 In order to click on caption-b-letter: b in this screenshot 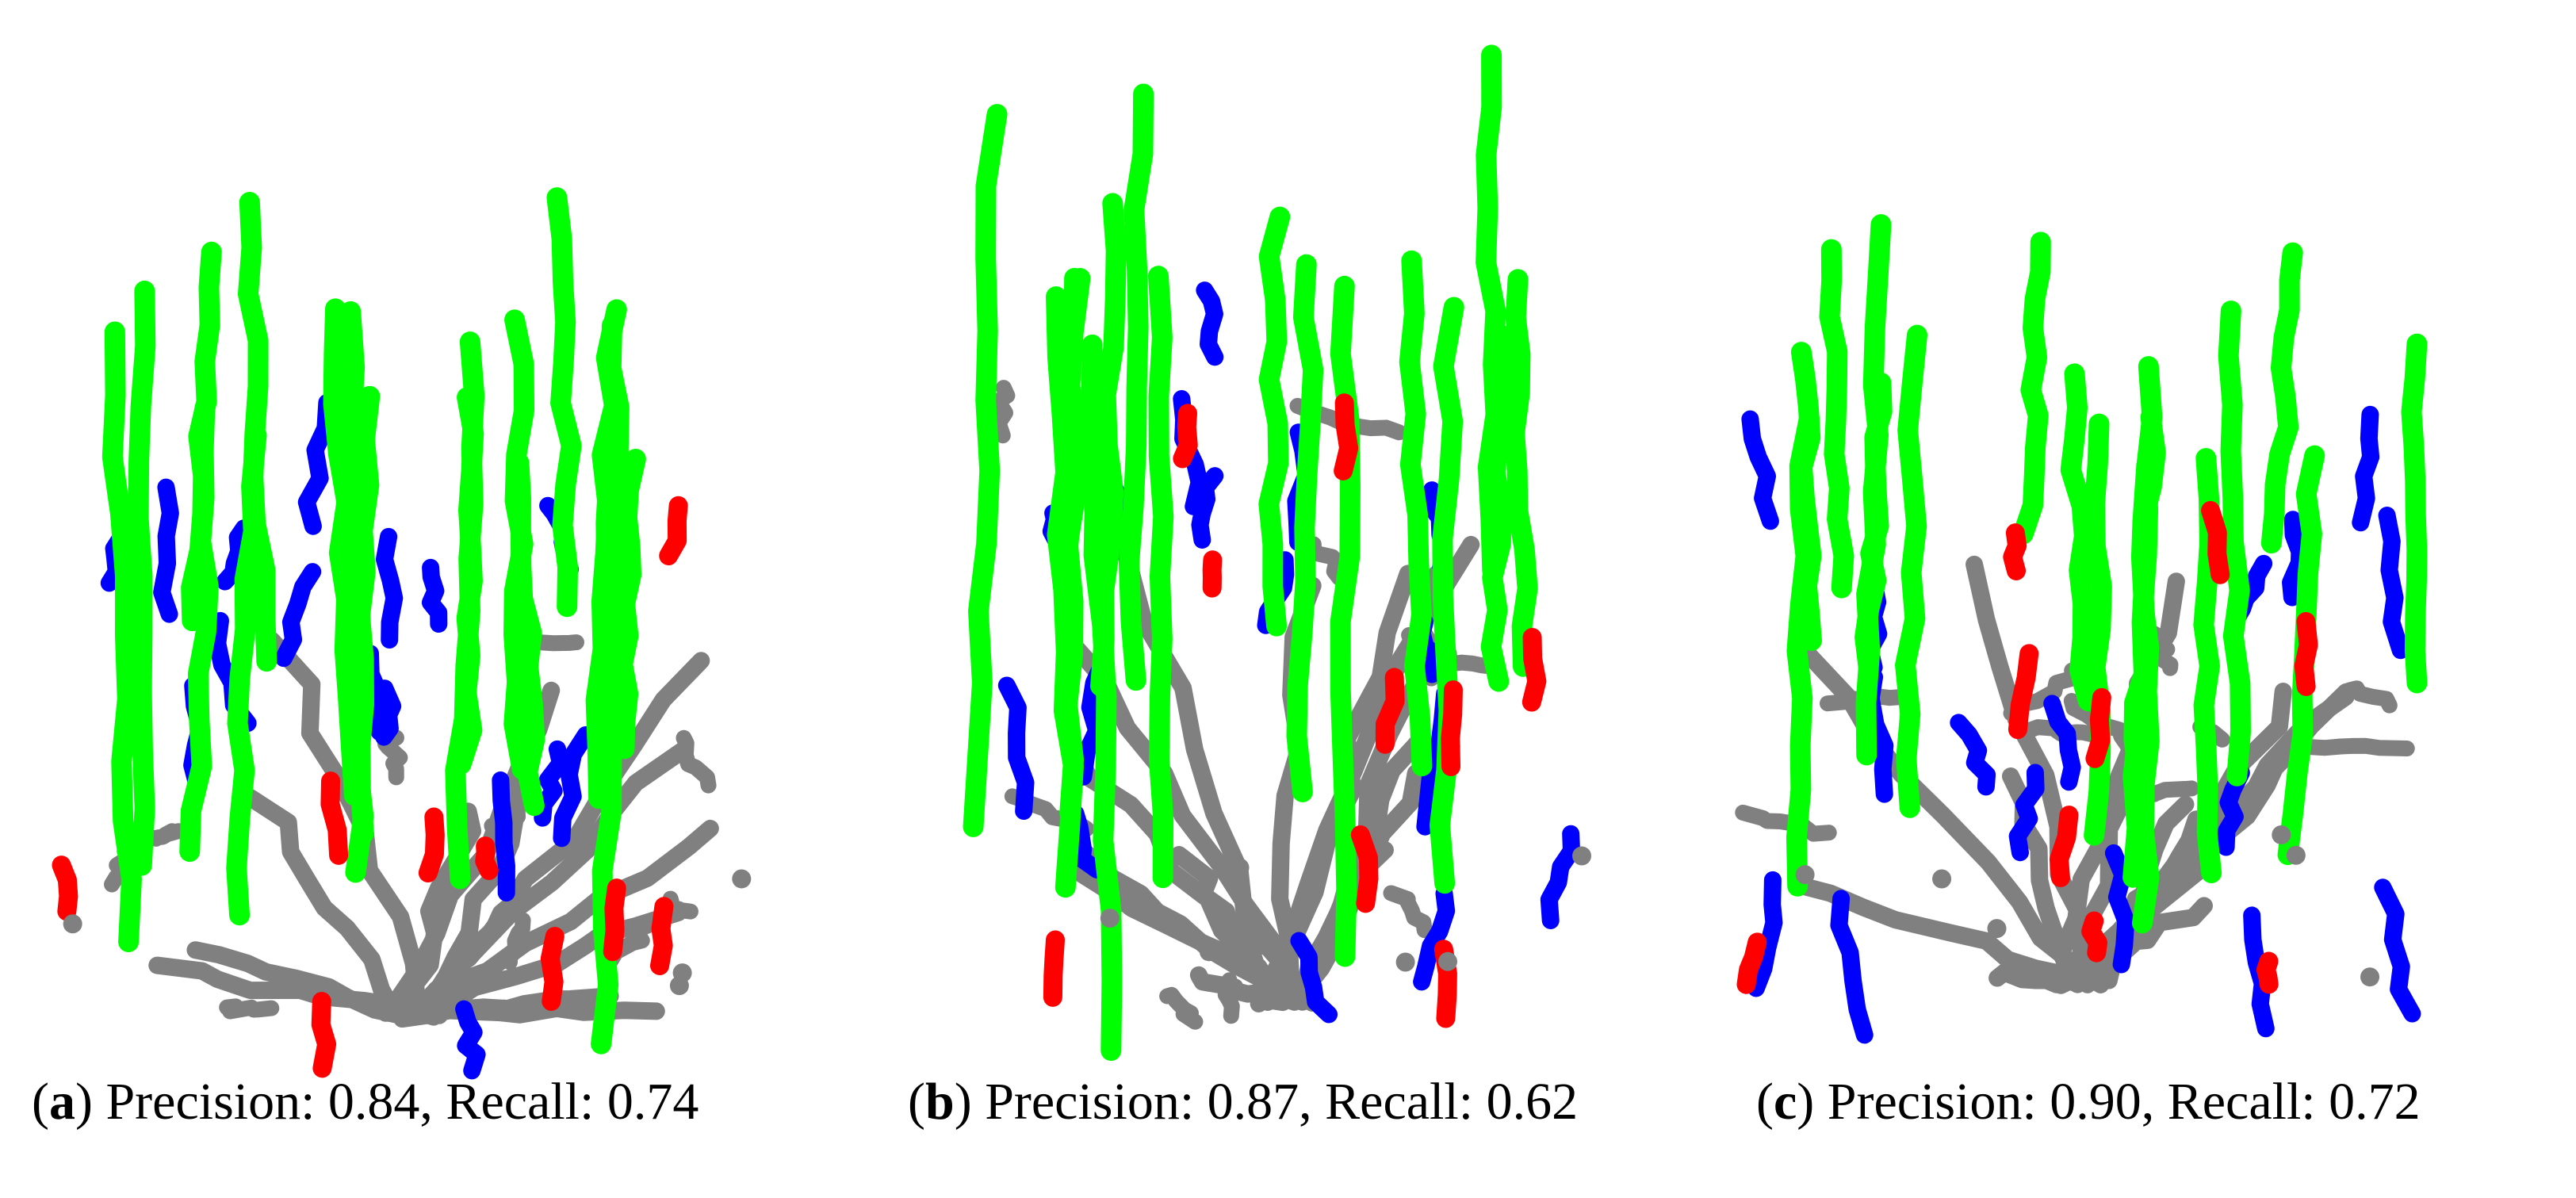, I will do `click(939, 1102)`.